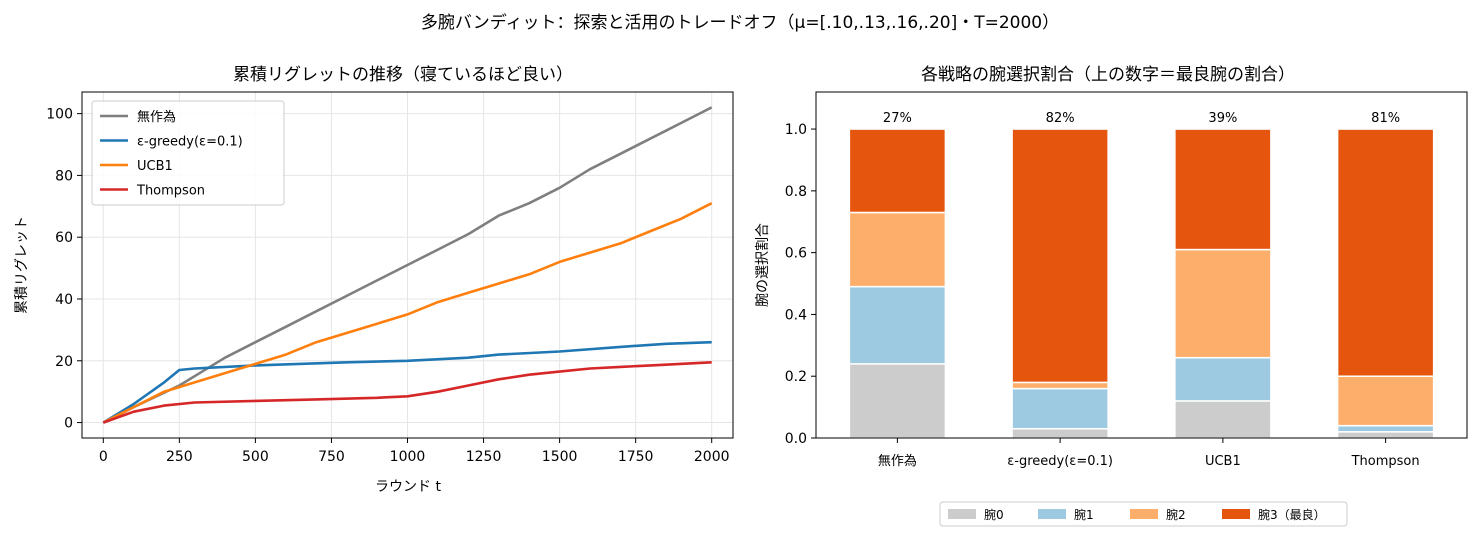  Describe the element at coordinates (1084, 514) in the screenshot. I see `right-legend-label: 腕1` at that location.